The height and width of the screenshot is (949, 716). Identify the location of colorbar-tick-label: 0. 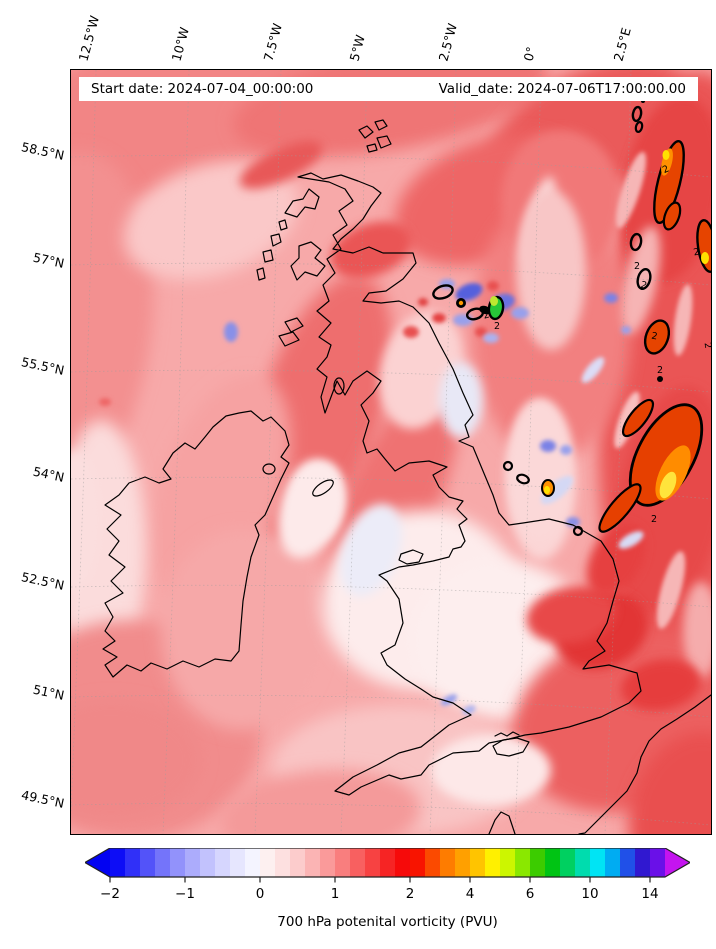
(260, 894).